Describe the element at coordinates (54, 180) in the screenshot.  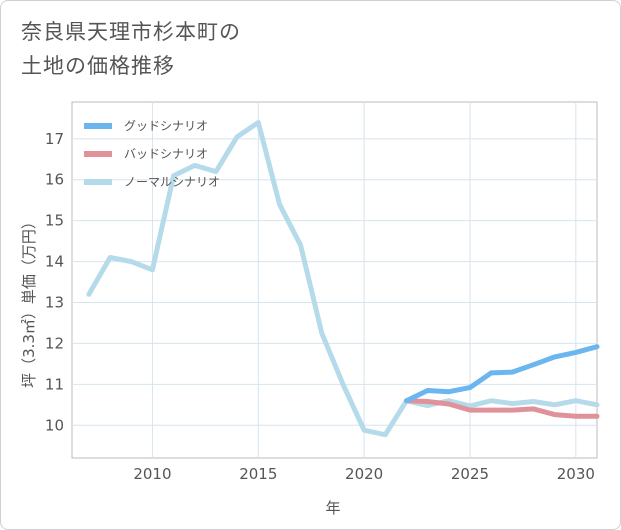
I see `y-tick-label: 16` at that location.